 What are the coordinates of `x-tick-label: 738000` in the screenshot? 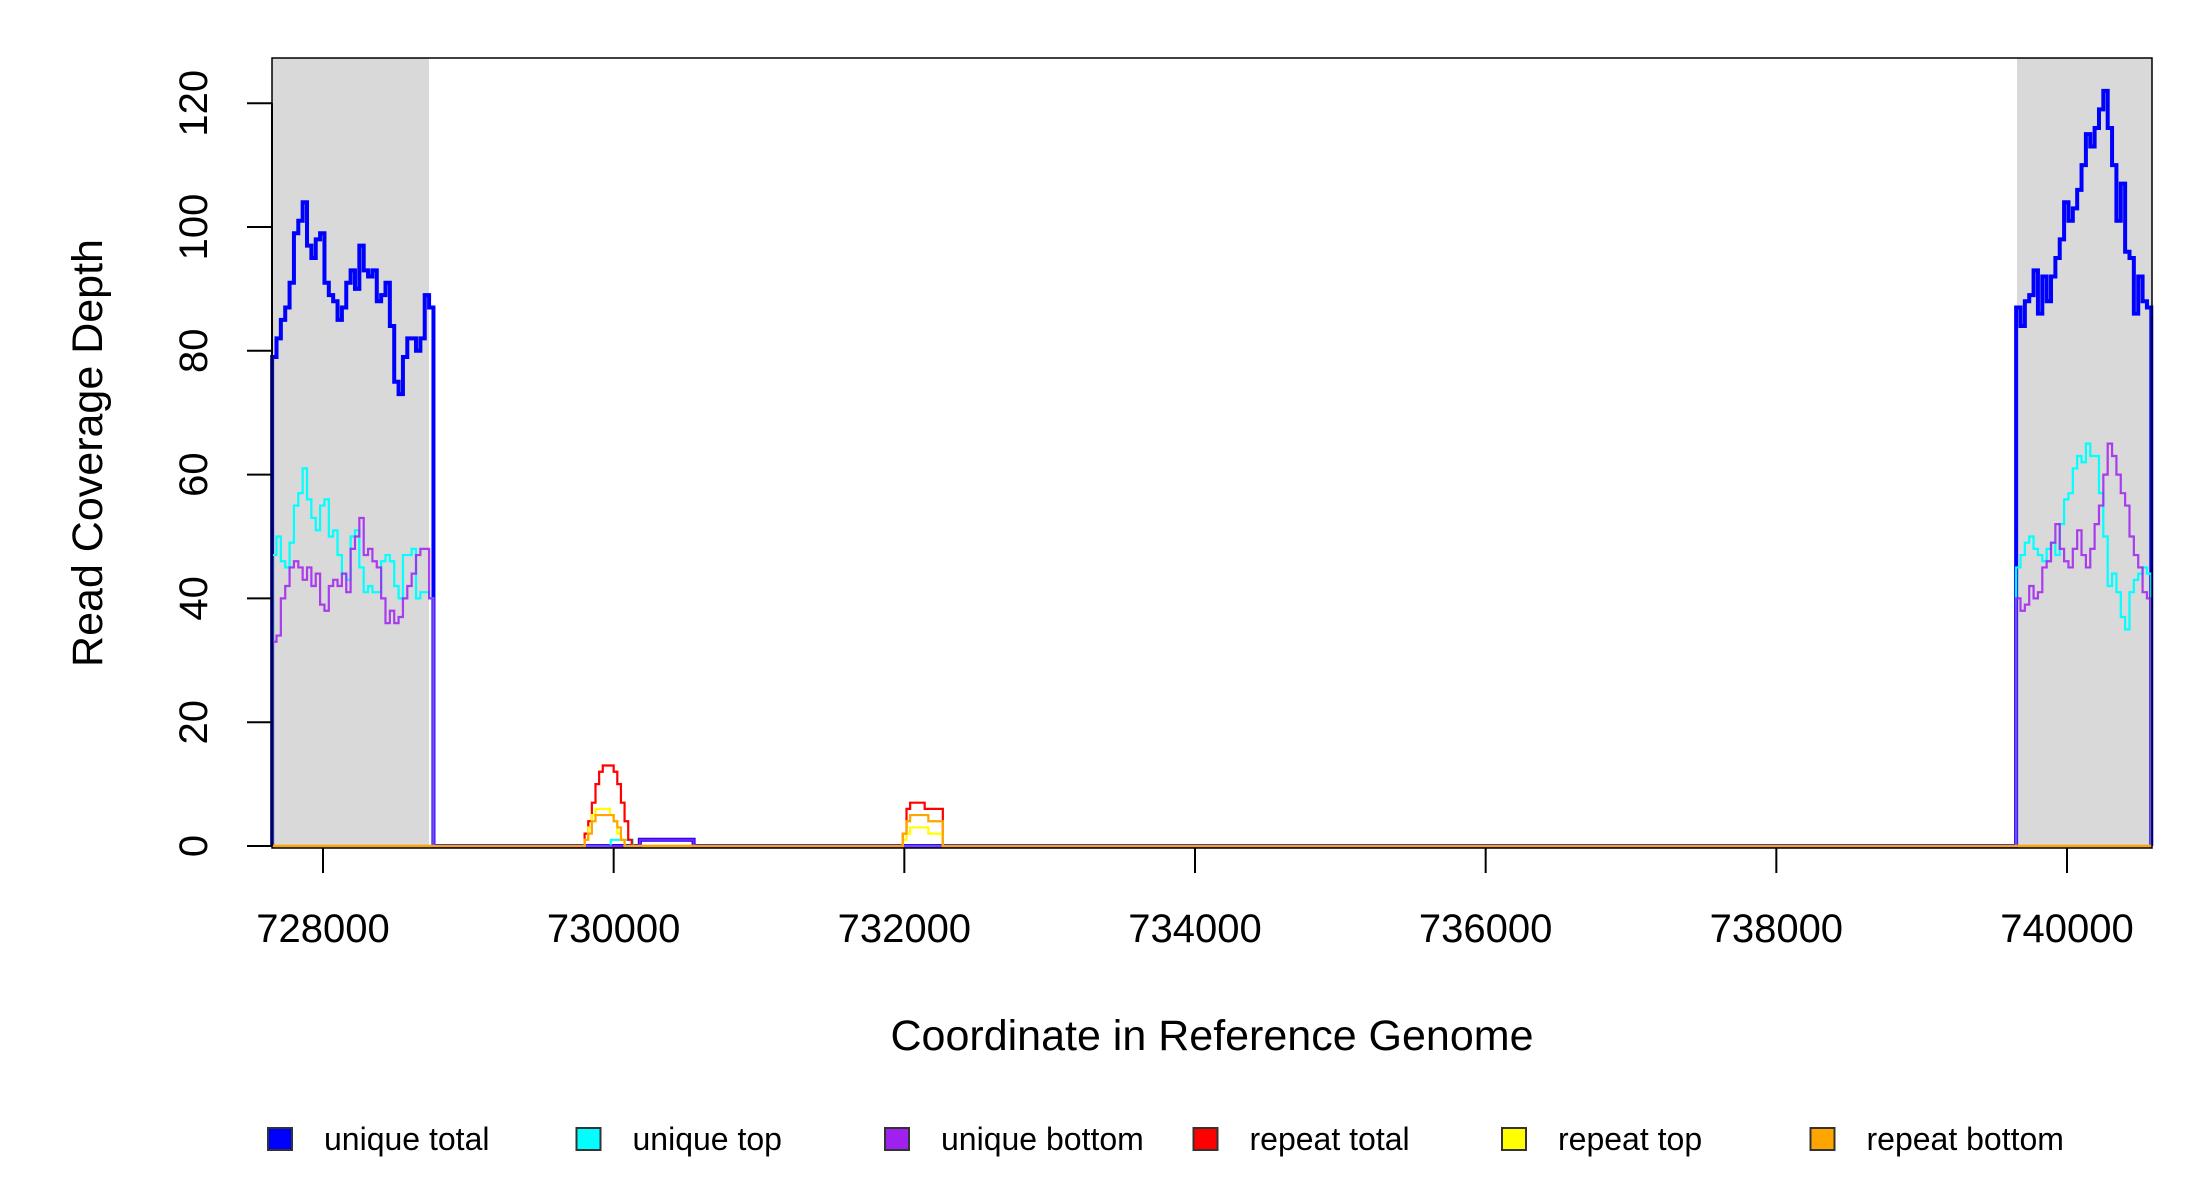 It's located at (1776, 929).